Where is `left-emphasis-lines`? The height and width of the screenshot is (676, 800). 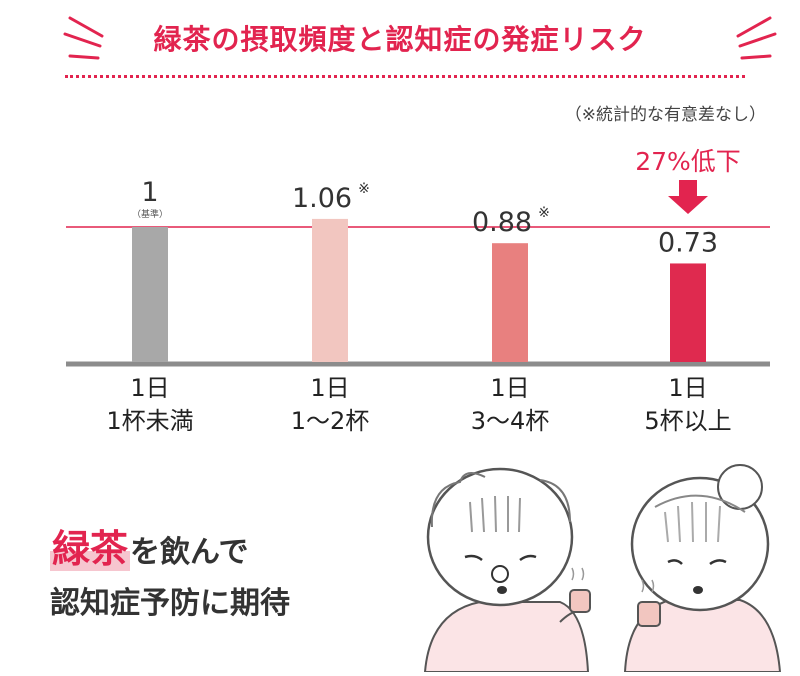 left-emphasis-lines is located at coordinates (90, 40).